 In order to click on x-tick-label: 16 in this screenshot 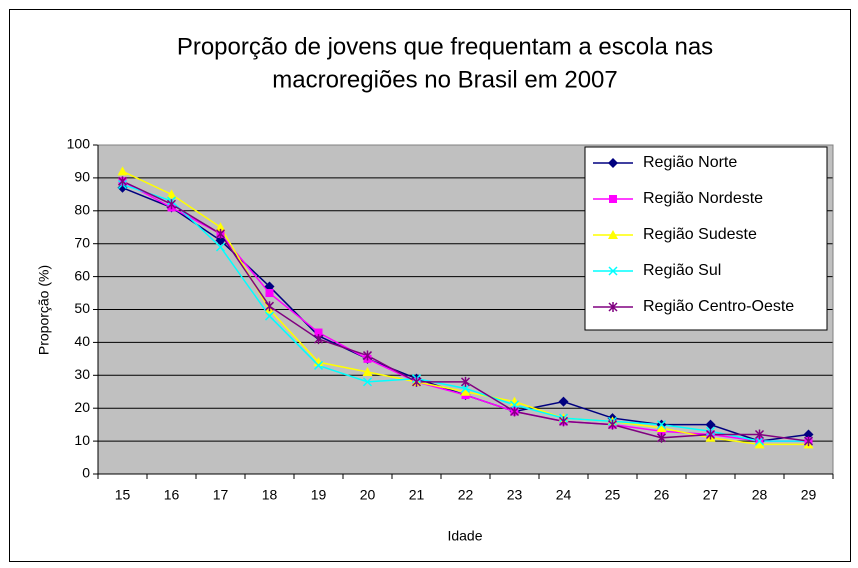, I will do `click(172, 495)`.